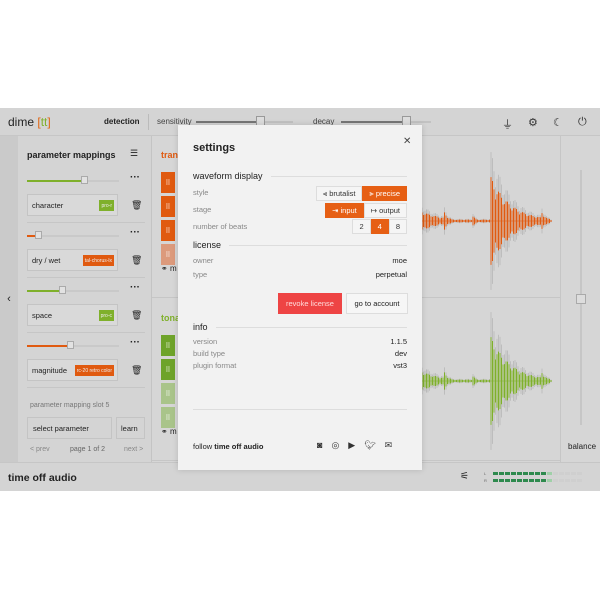 This screenshot has height=600, width=600. What do you see at coordinates (533, 123) in the screenshot?
I see `gear-icon: ⚙` at bounding box center [533, 123].